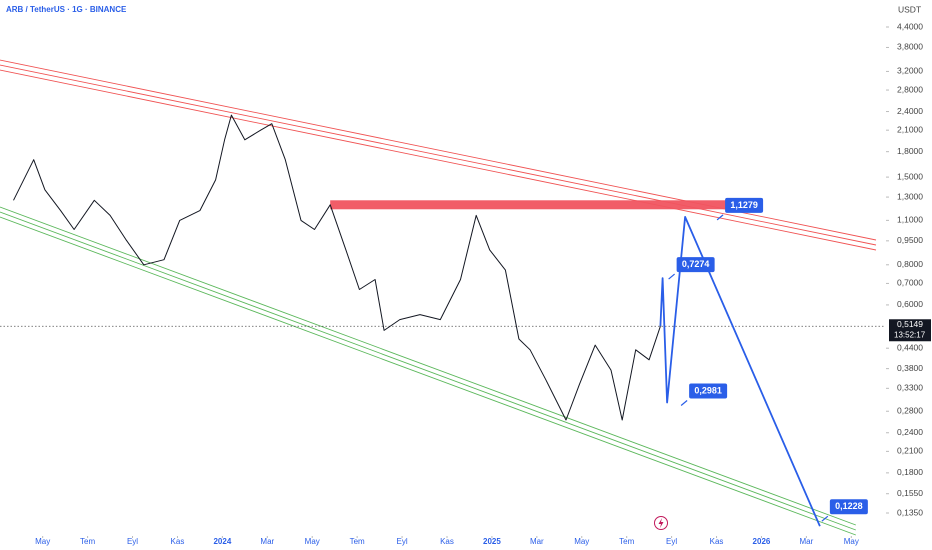 The image size is (932, 550). Describe the element at coordinates (910, 196) in the screenshot. I see `y-tick-label: 1,3000` at that location.